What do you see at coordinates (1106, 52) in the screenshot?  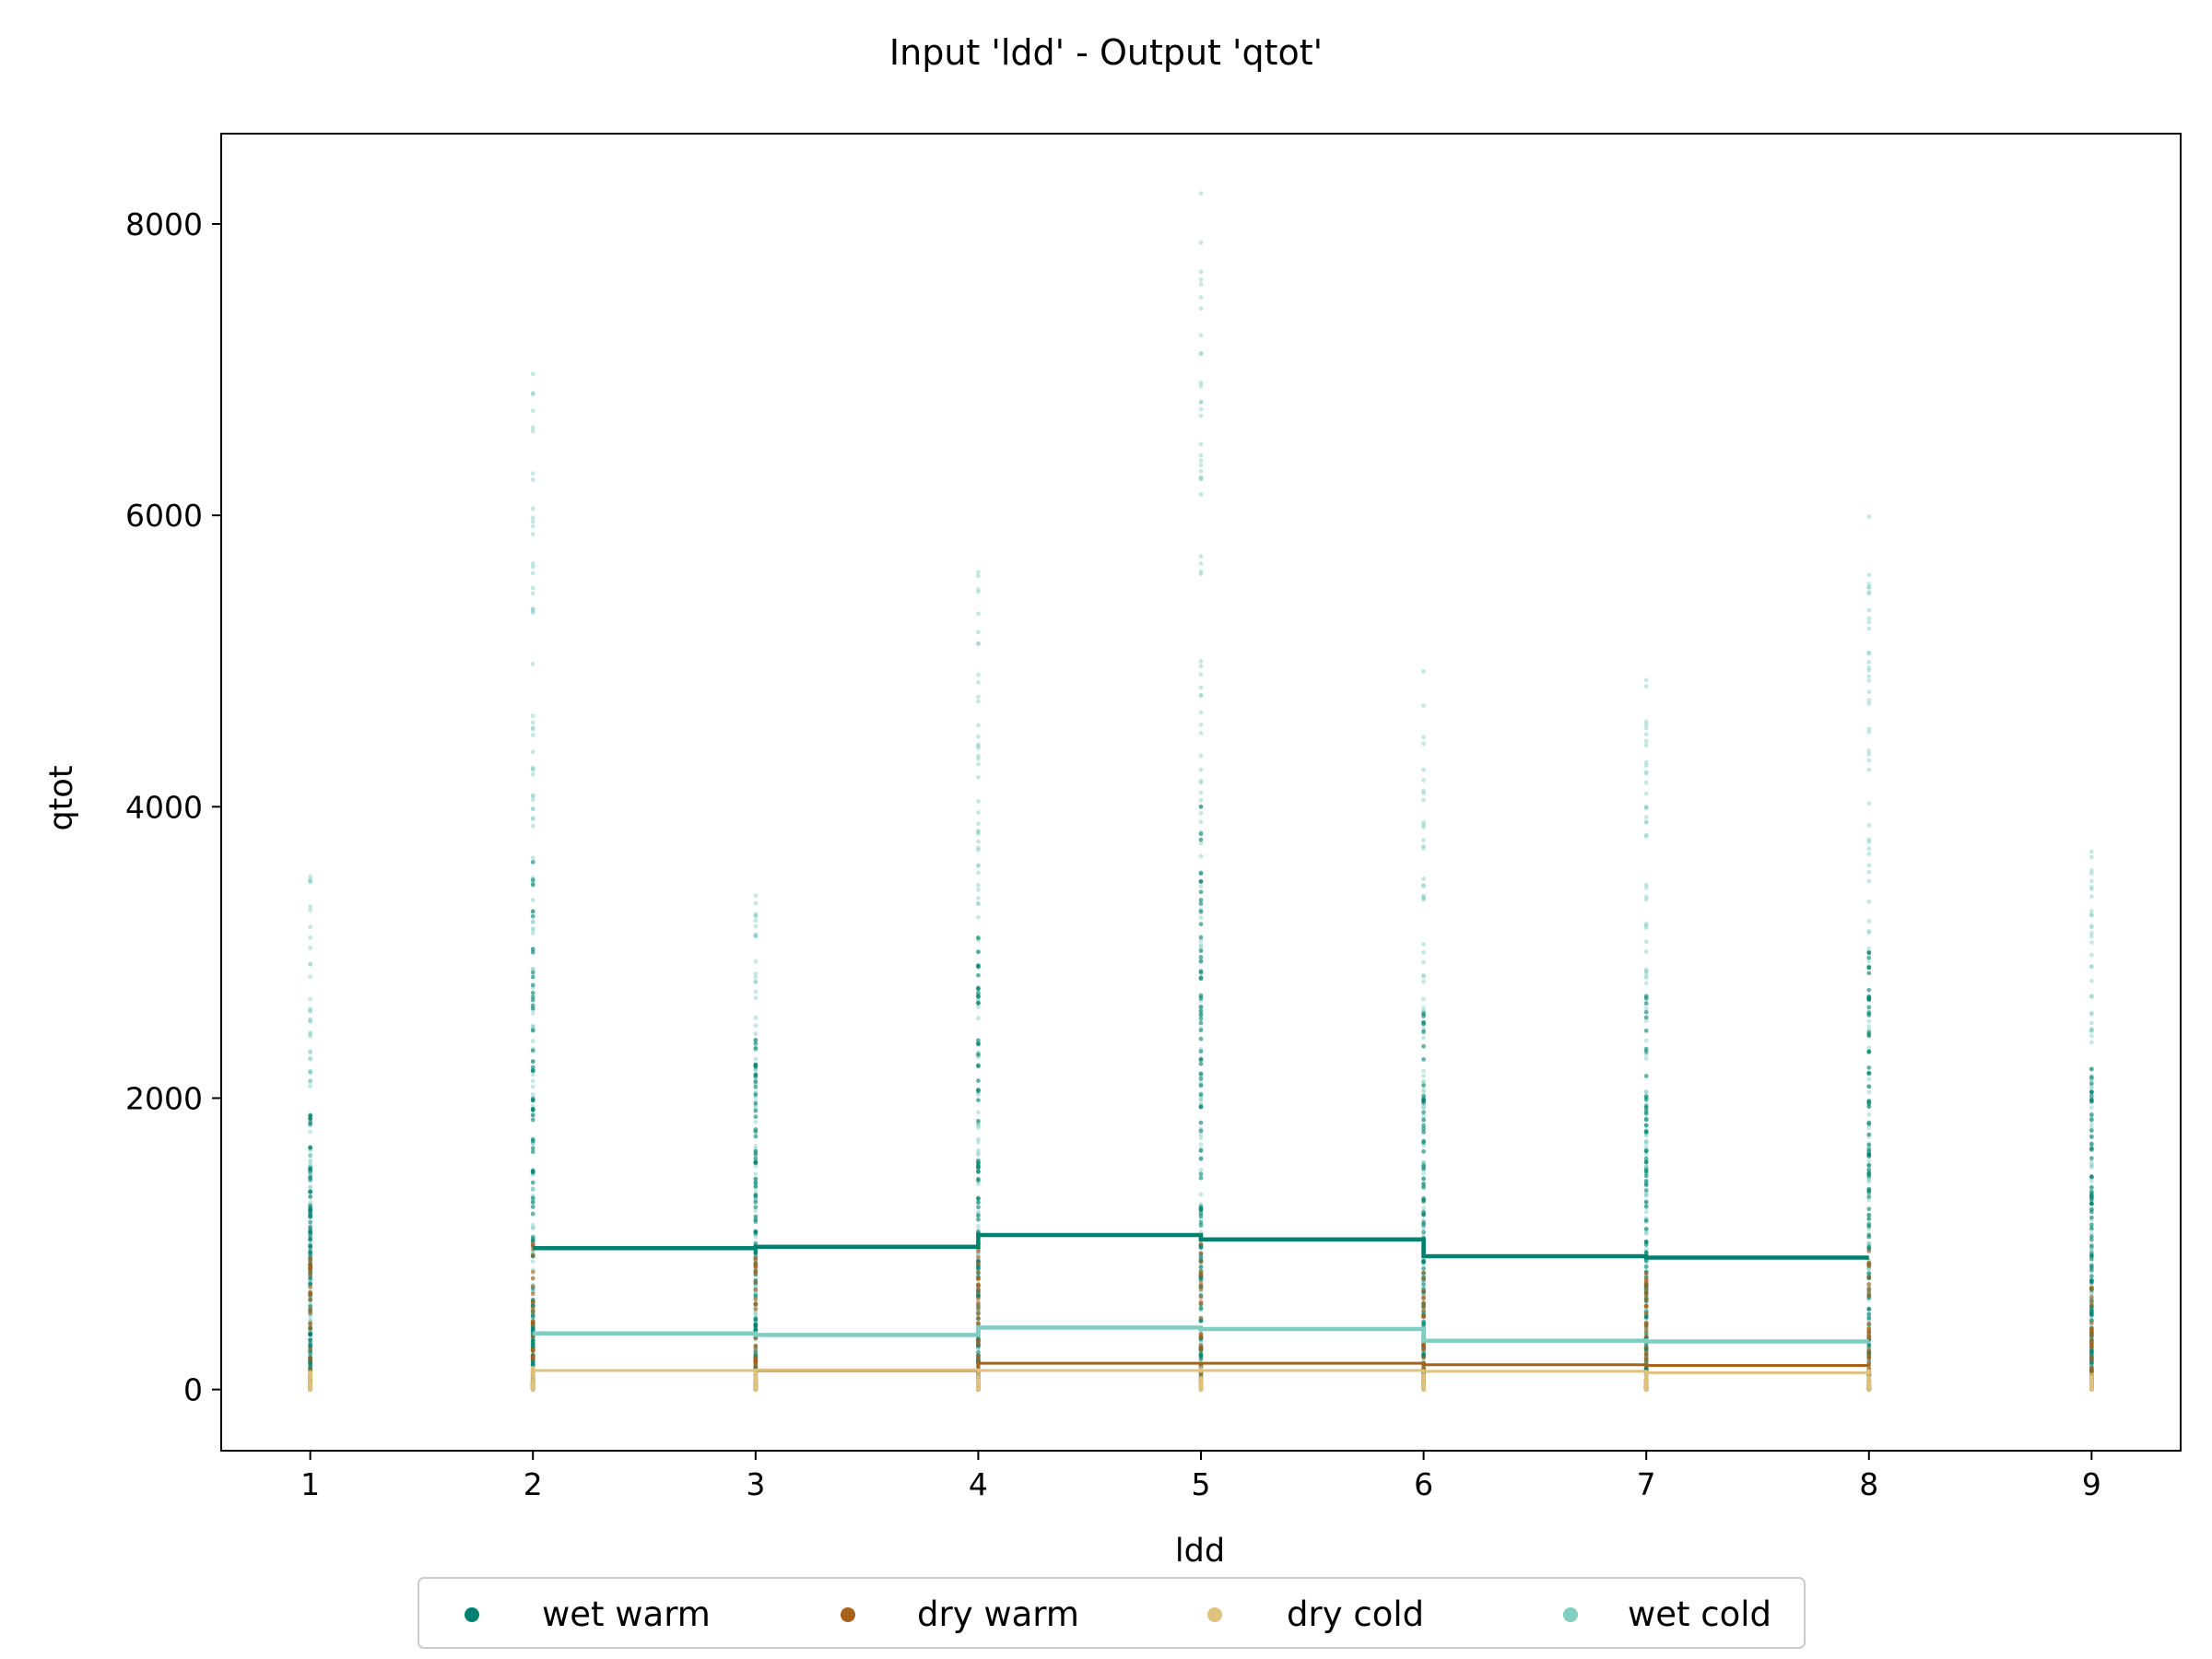 I see `chart-title: Input 'ldd' - Output 'qtot'` at bounding box center [1106, 52].